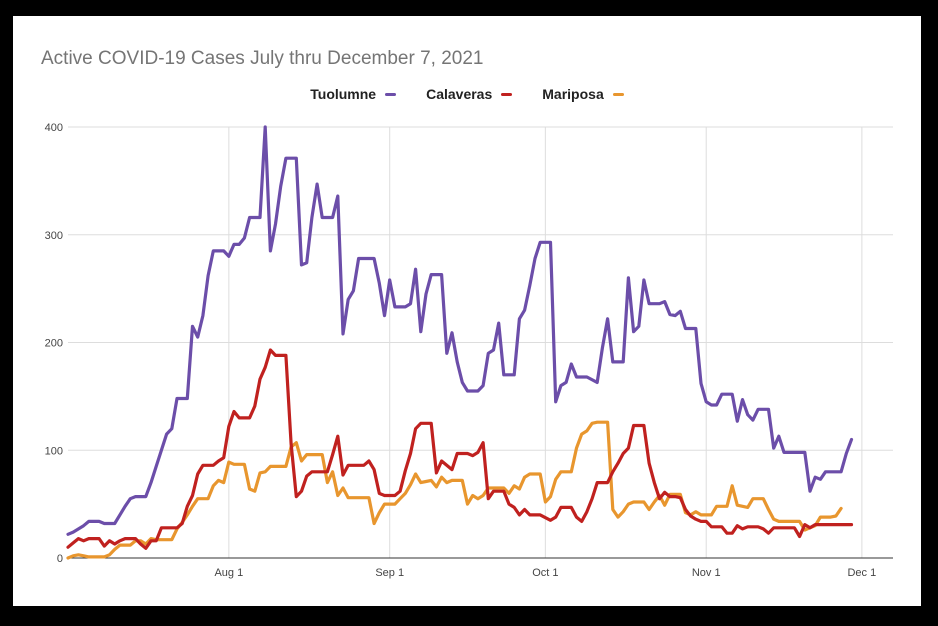 The image size is (938, 626). Describe the element at coordinates (343, 94) in the screenshot. I see `legend-label-tuolumne: Tuolumne` at that location.